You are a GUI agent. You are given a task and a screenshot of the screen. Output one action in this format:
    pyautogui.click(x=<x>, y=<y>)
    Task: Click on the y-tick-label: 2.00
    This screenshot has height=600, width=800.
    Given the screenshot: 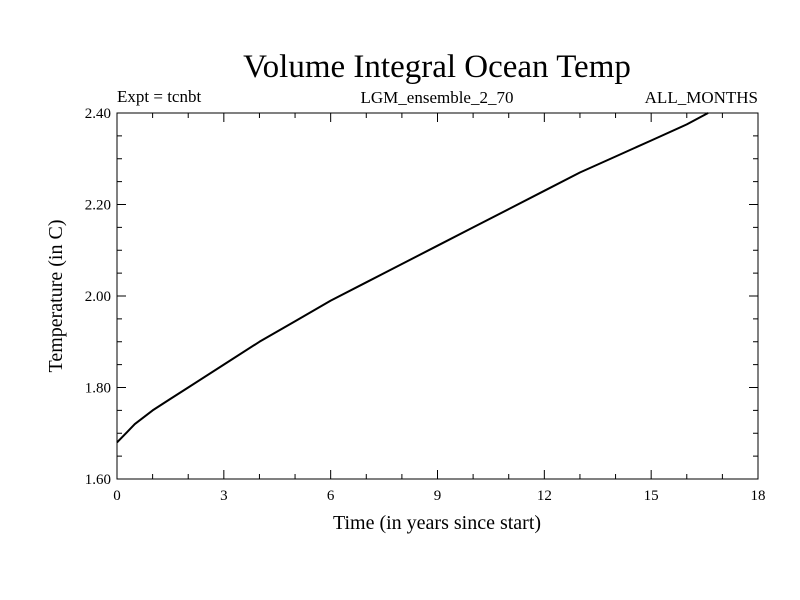 What is the action you would take?
    pyautogui.click(x=98, y=297)
    